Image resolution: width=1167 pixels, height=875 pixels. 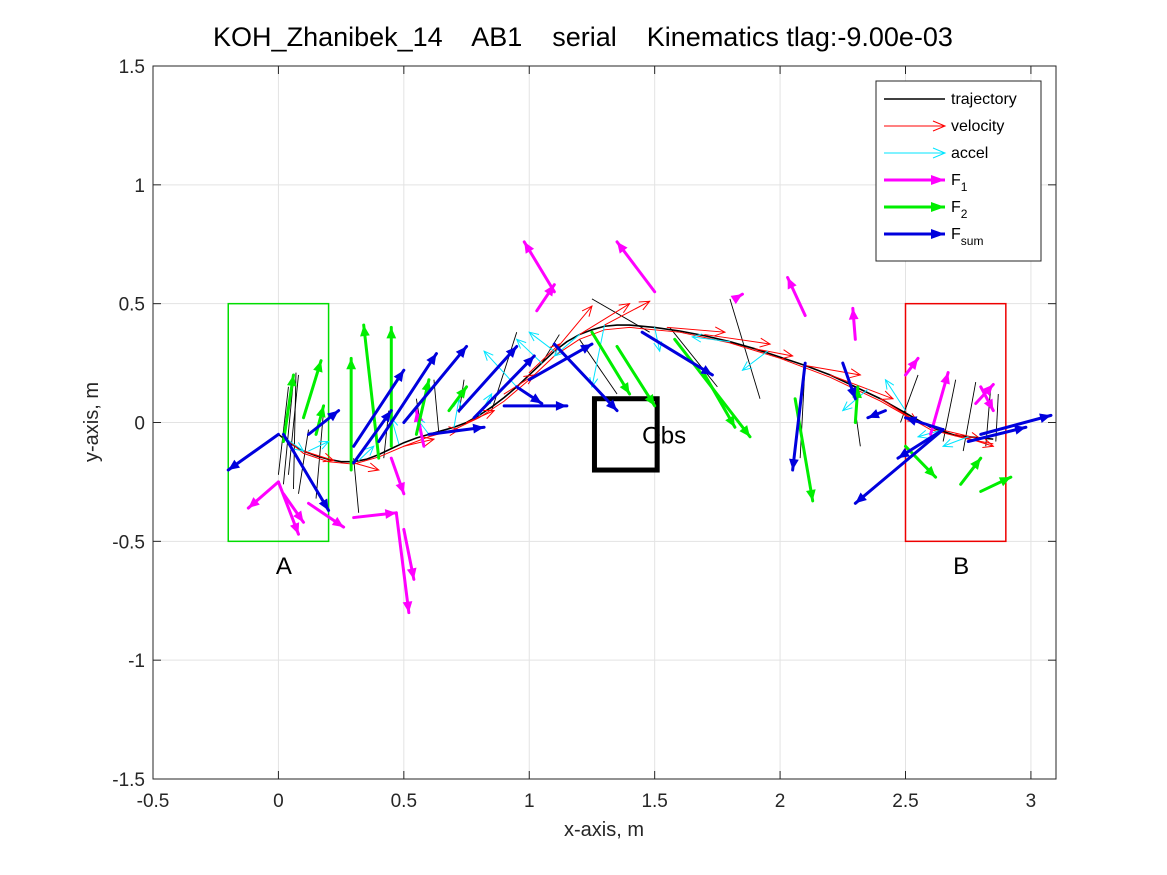 I want to click on legend-label-accel: accel, so click(x=969, y=153).